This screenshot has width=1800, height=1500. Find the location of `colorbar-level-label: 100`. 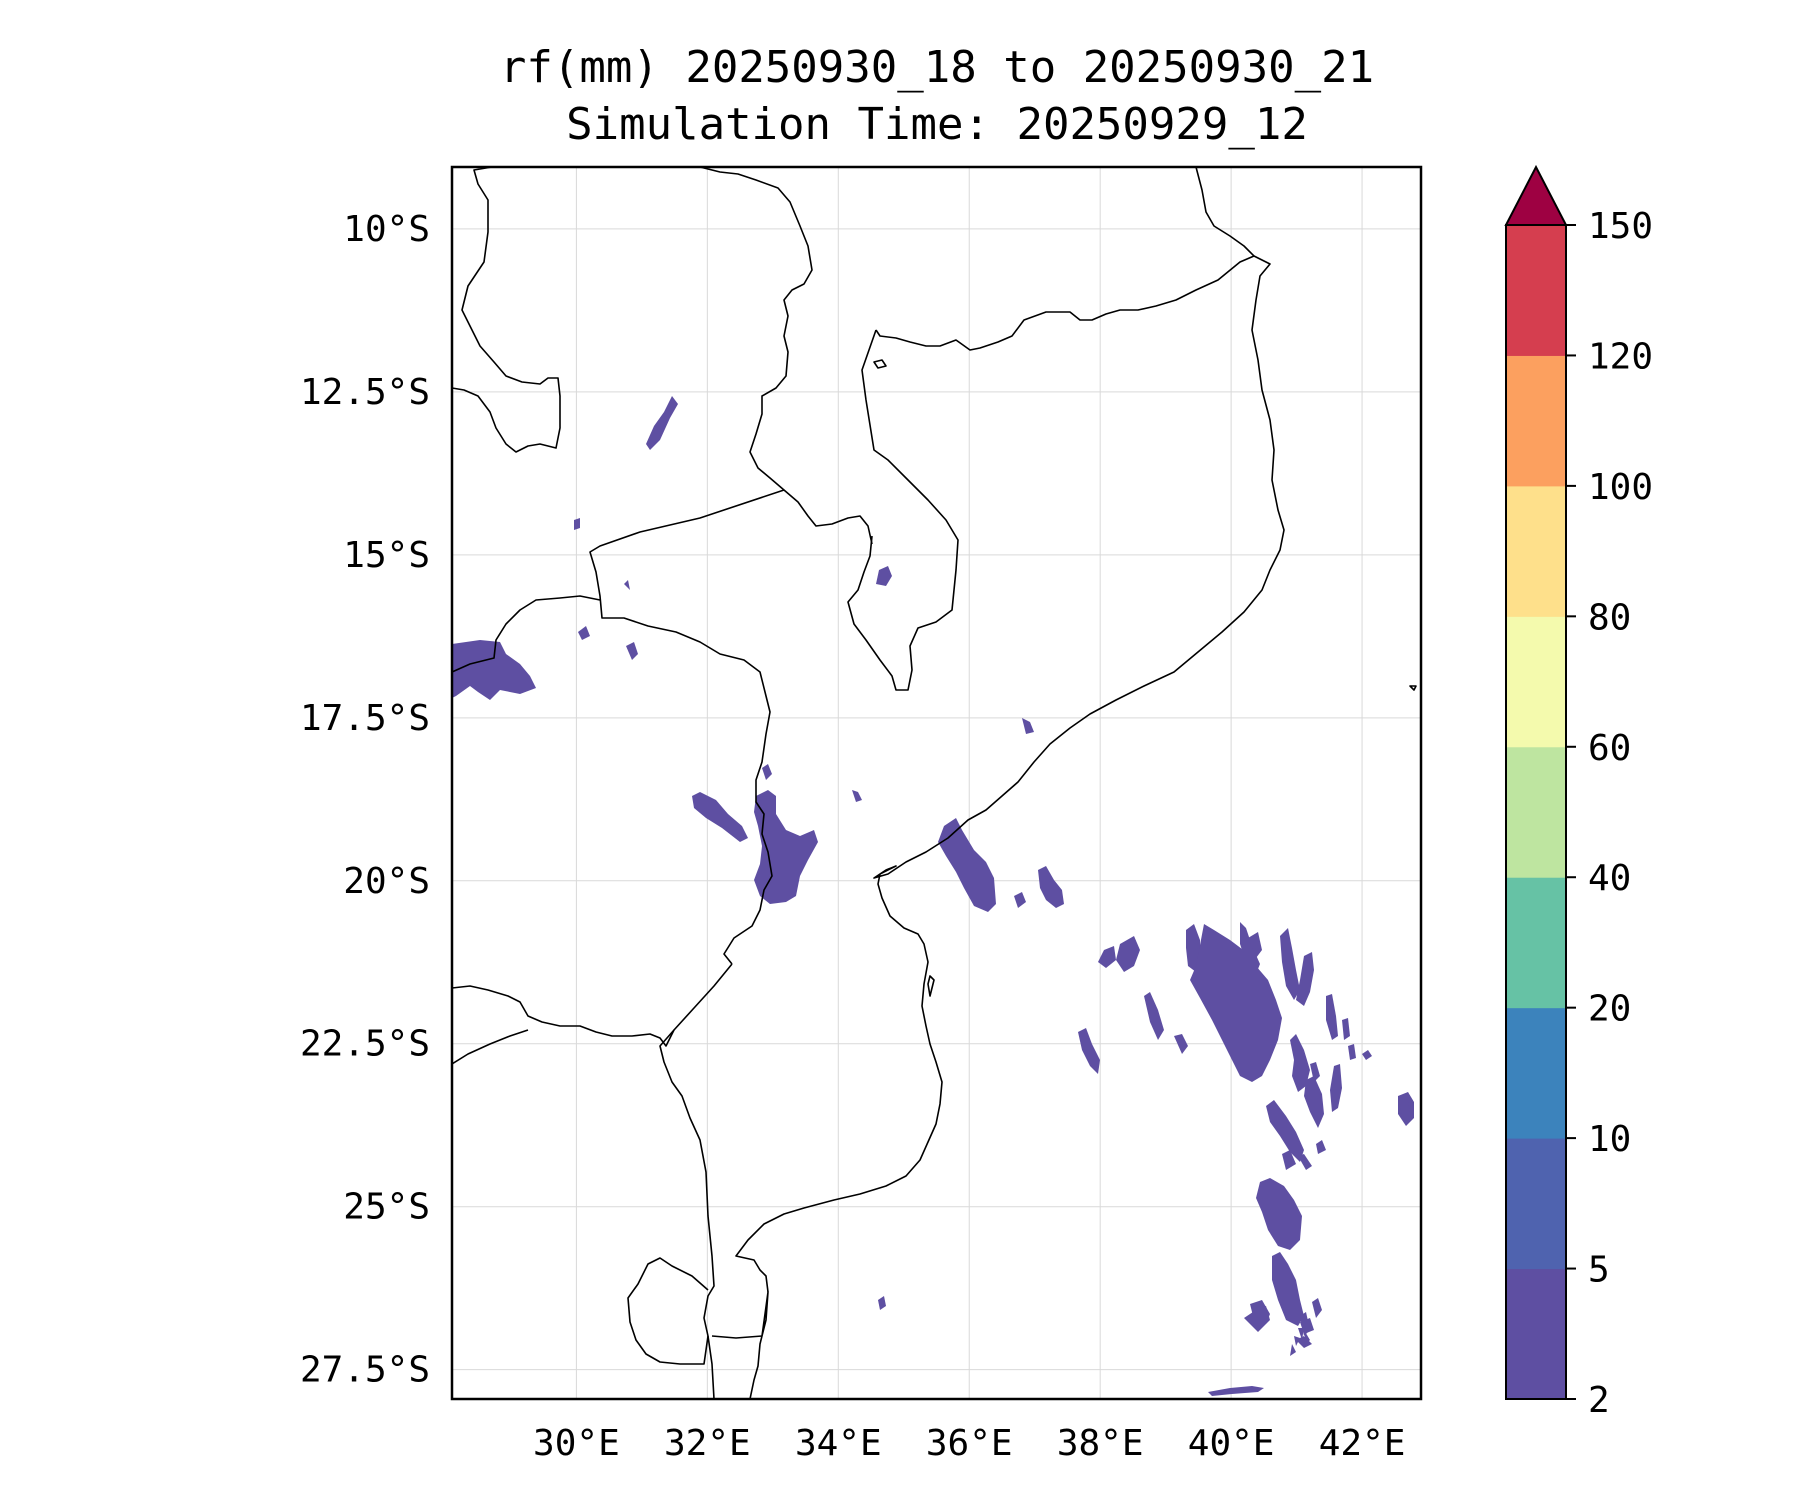

colorbar-level-label: 100 is located at coordinates (1620, 487).